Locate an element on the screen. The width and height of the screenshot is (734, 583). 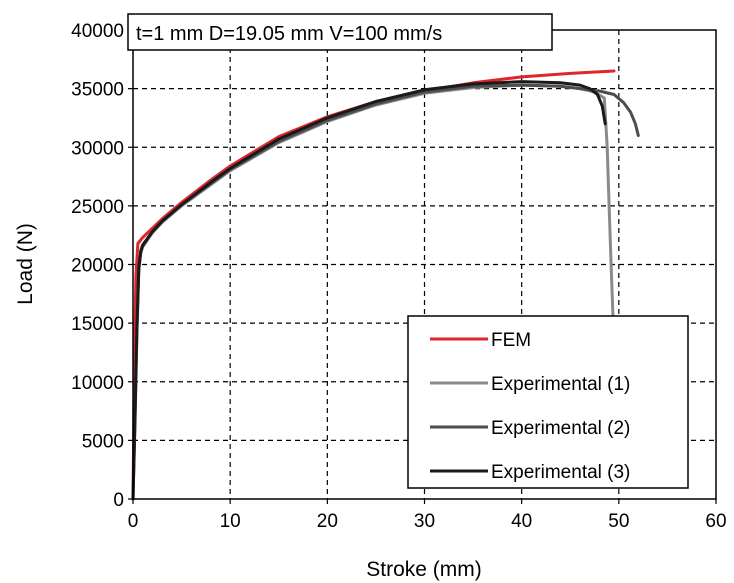
y-tick-label: 15000 is located at coordinates (97, 324).